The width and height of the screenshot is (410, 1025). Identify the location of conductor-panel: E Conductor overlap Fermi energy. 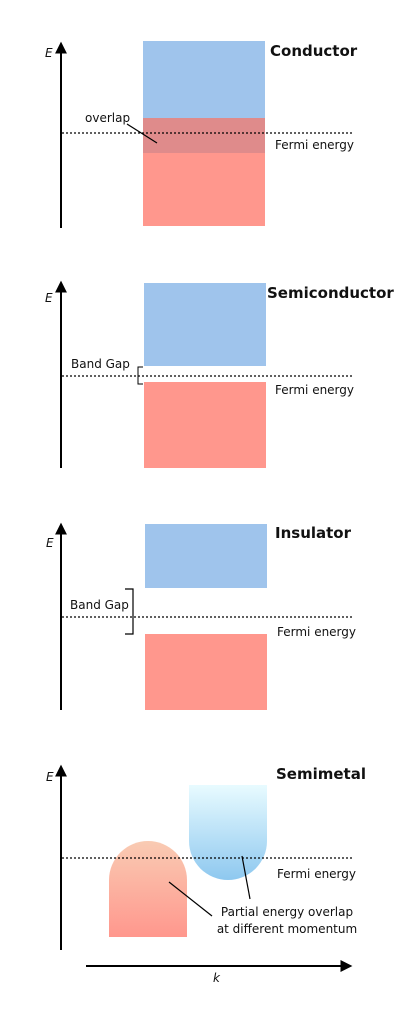
(201, 134).